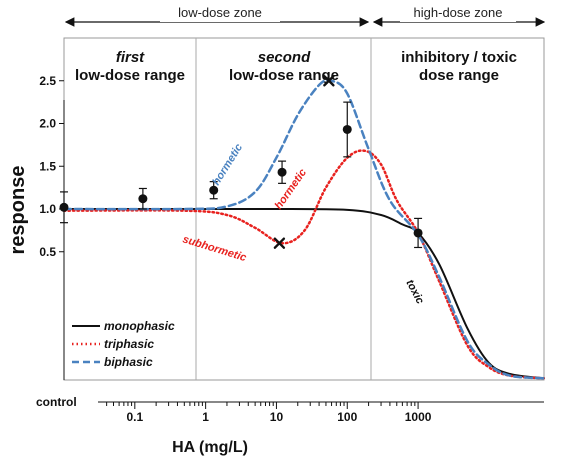 The width and height of the screenshot is (576, 472). I want to click on legend-label-monophasic: monophasic, so click(139, 326).